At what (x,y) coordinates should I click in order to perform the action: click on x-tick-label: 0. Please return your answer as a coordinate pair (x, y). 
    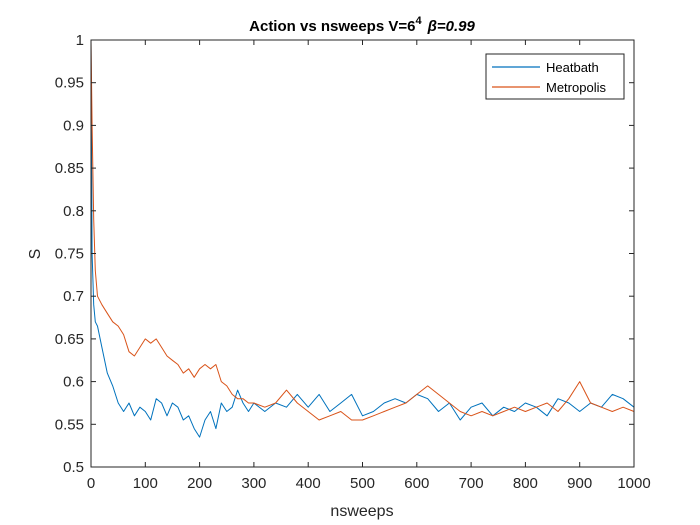
    Looking at the image, I should click on (91, 483).